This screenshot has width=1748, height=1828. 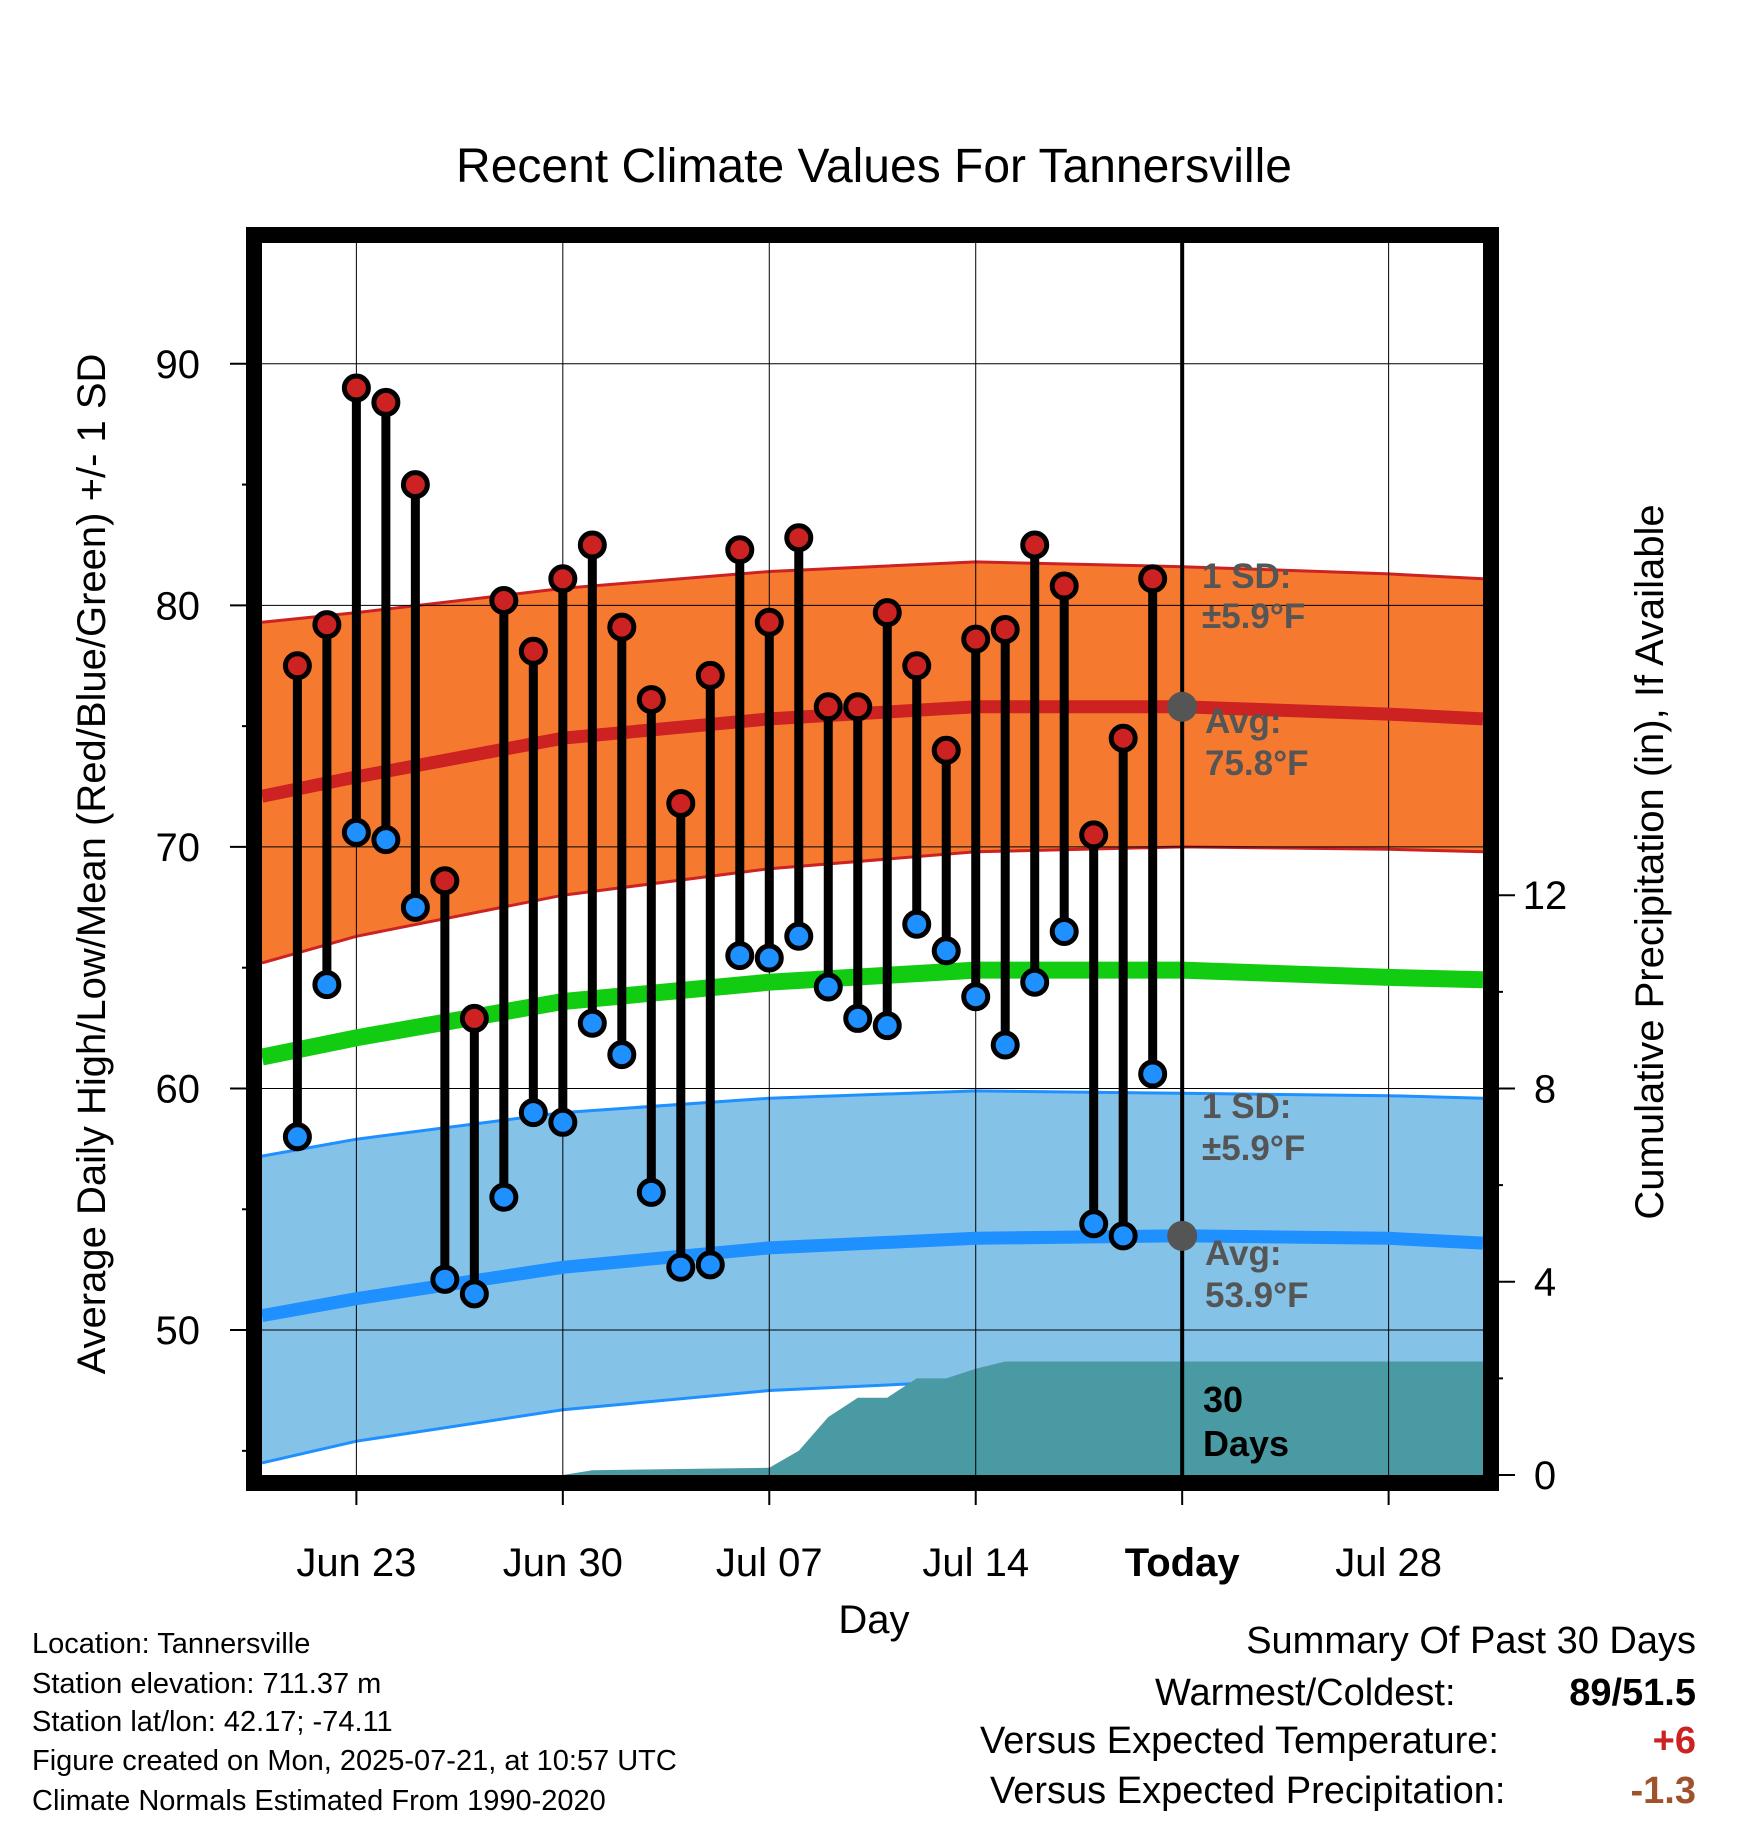 I want to click on x-tick-label: Jul 14, so click(x=975, y=1563).